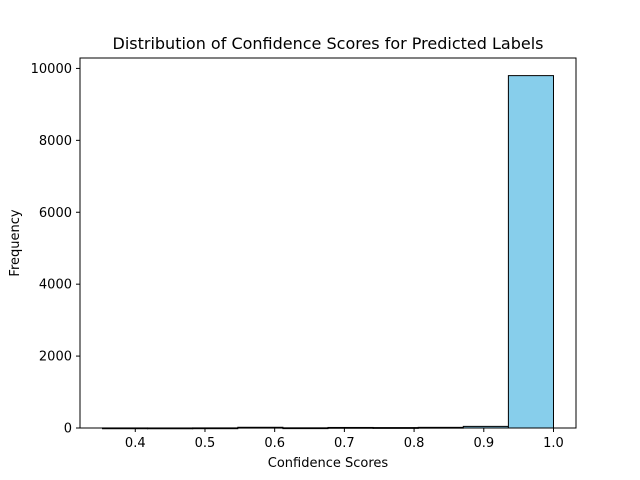 The height and width of the screenshot is (480, 640). Describe the element at coordinates (68, 429) in the screenshot. I see `y-tick-label: 0` at that location.